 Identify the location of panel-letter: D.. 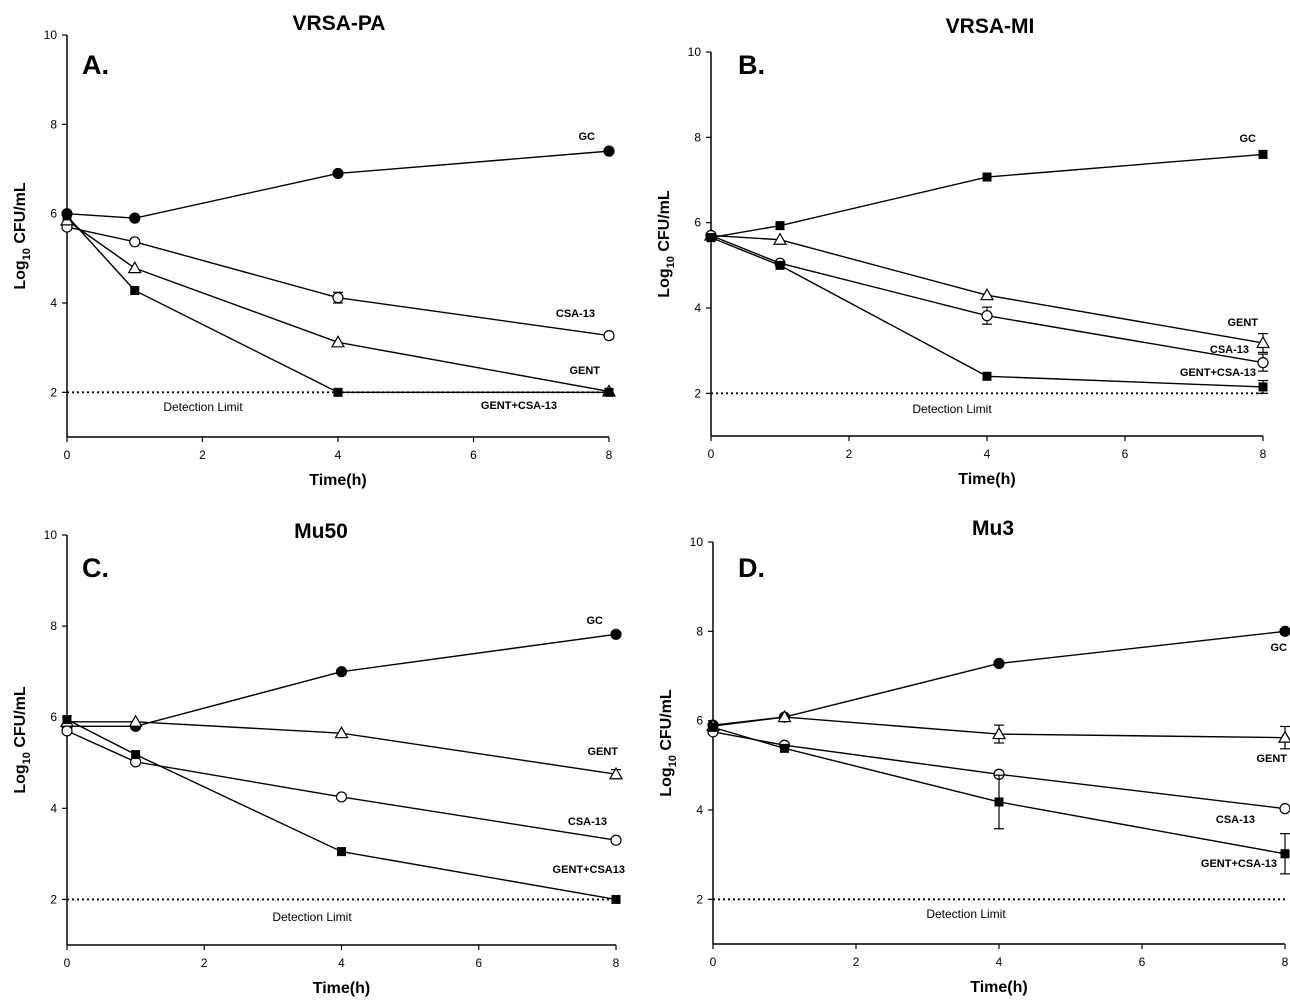
(751, 568).